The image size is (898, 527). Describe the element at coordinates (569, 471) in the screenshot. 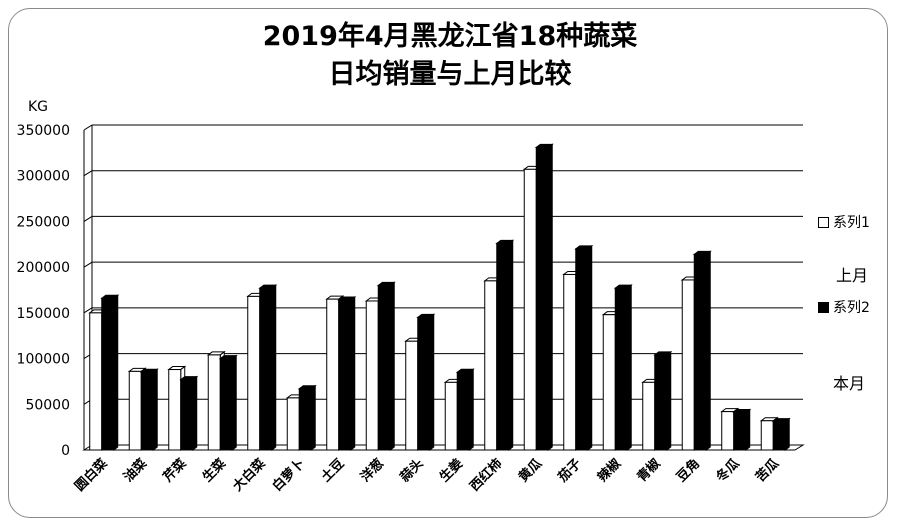

I see `x-tick-label: 茄子` at that location.